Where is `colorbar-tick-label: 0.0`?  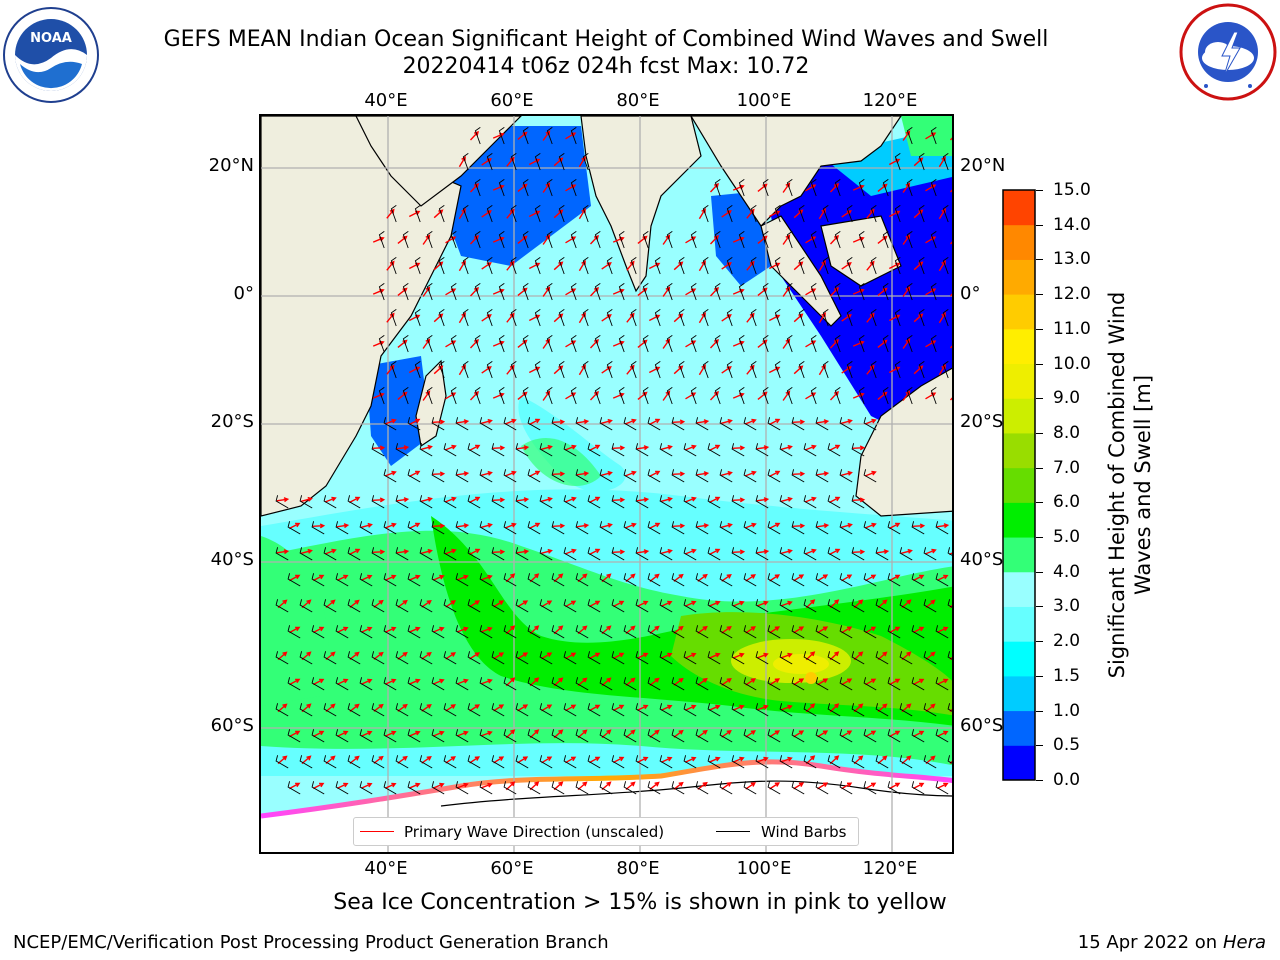 colorbar-tick-label: 0.0 is located at coordinates (1067, 780).